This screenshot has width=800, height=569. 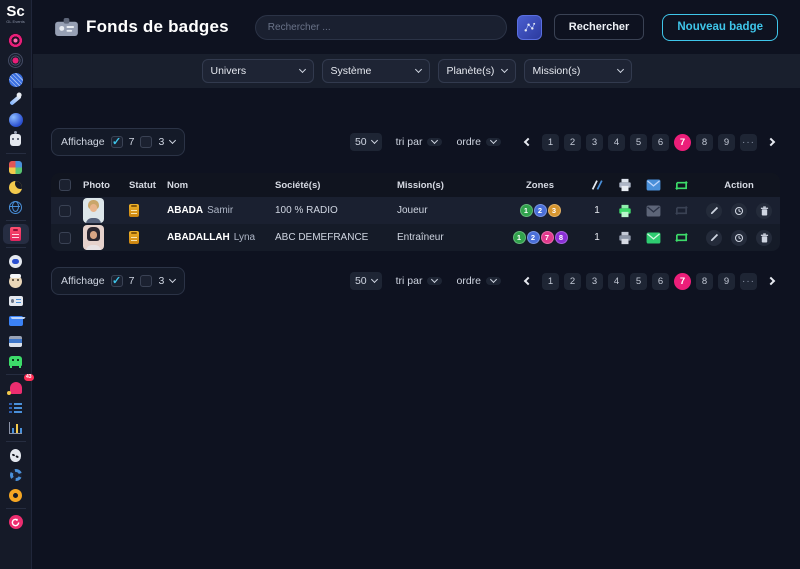 I want to click on filter-univers: Univers, so click(x=257, y=71).